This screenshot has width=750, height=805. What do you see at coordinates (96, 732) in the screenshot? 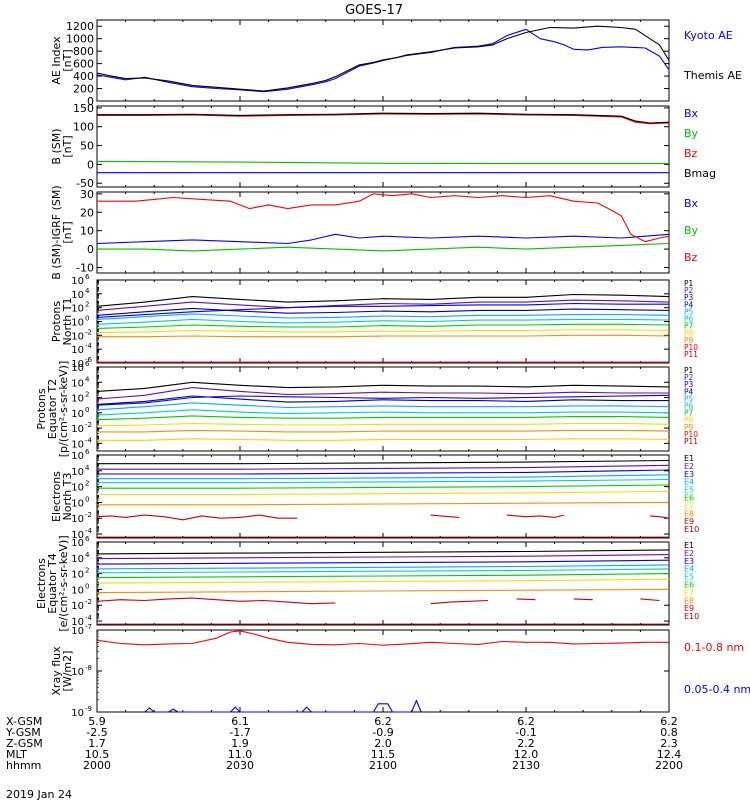
I see `axis-column-value: -2.5` at bounding box center [96, 732].